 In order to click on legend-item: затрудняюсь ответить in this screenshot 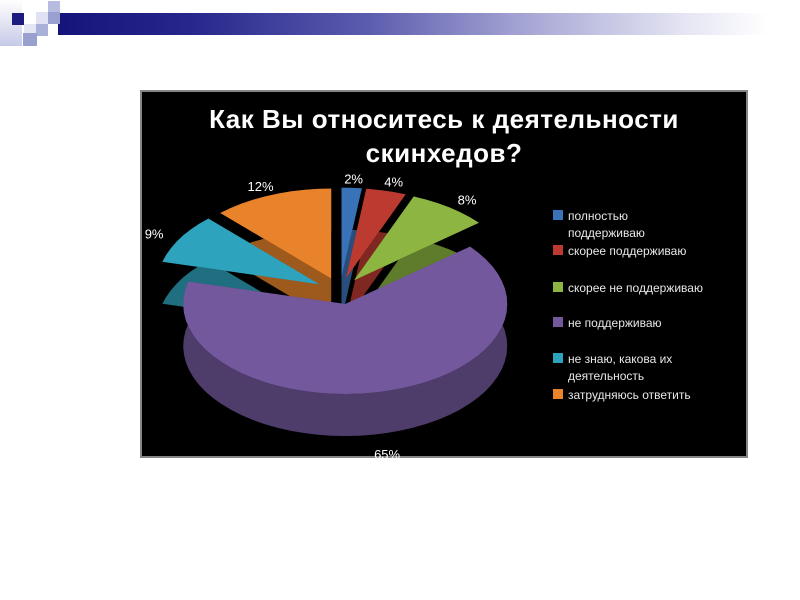, I will do `click(622, 395)`.